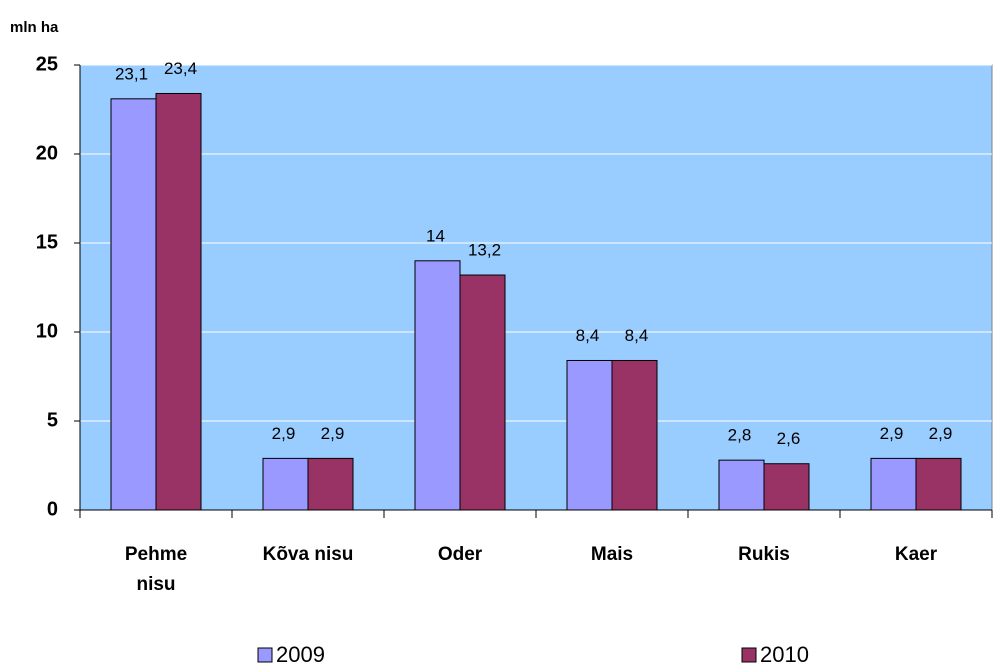 This screenshot has width=994, height=666. What do you see at coordinates (47, 331) in the screenshot?
I see `y-tick-label: 10` at bounding box center [47, 331].